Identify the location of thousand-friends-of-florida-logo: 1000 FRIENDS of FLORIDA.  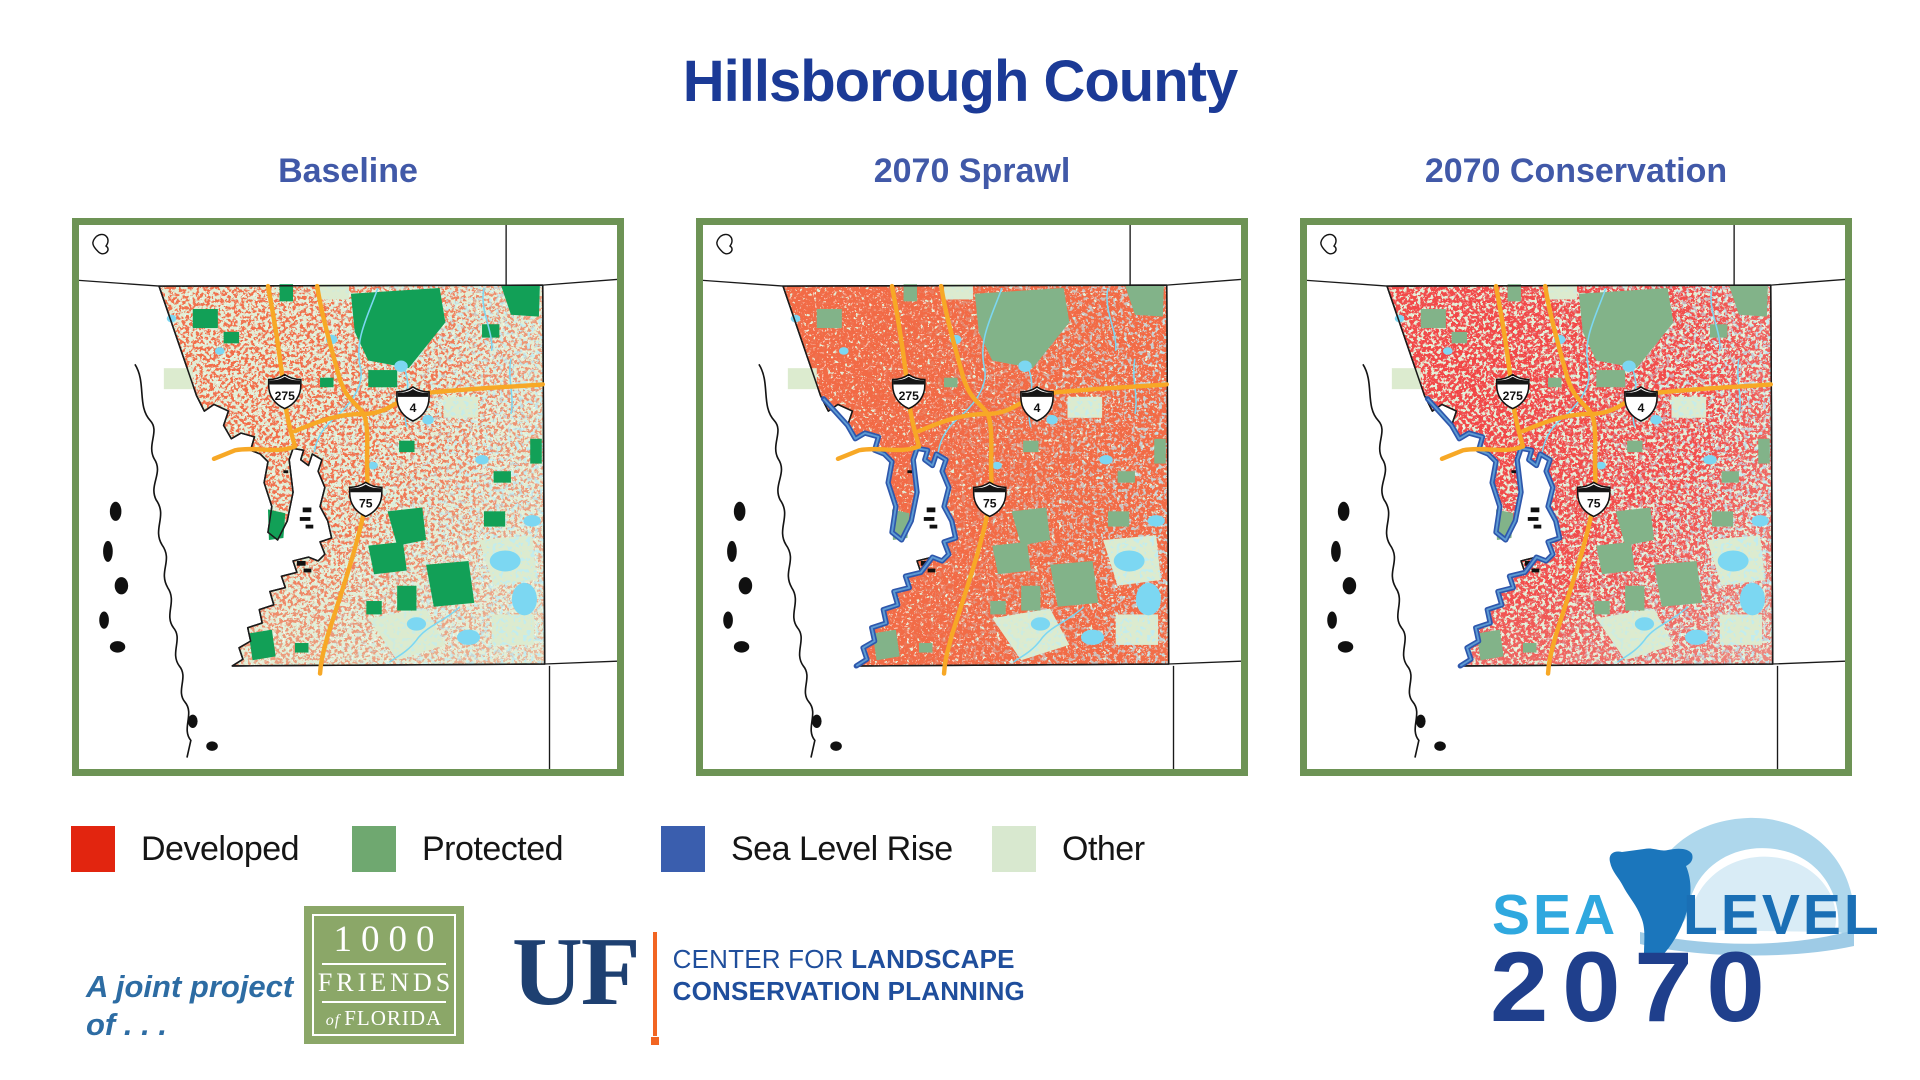
(384, 975).